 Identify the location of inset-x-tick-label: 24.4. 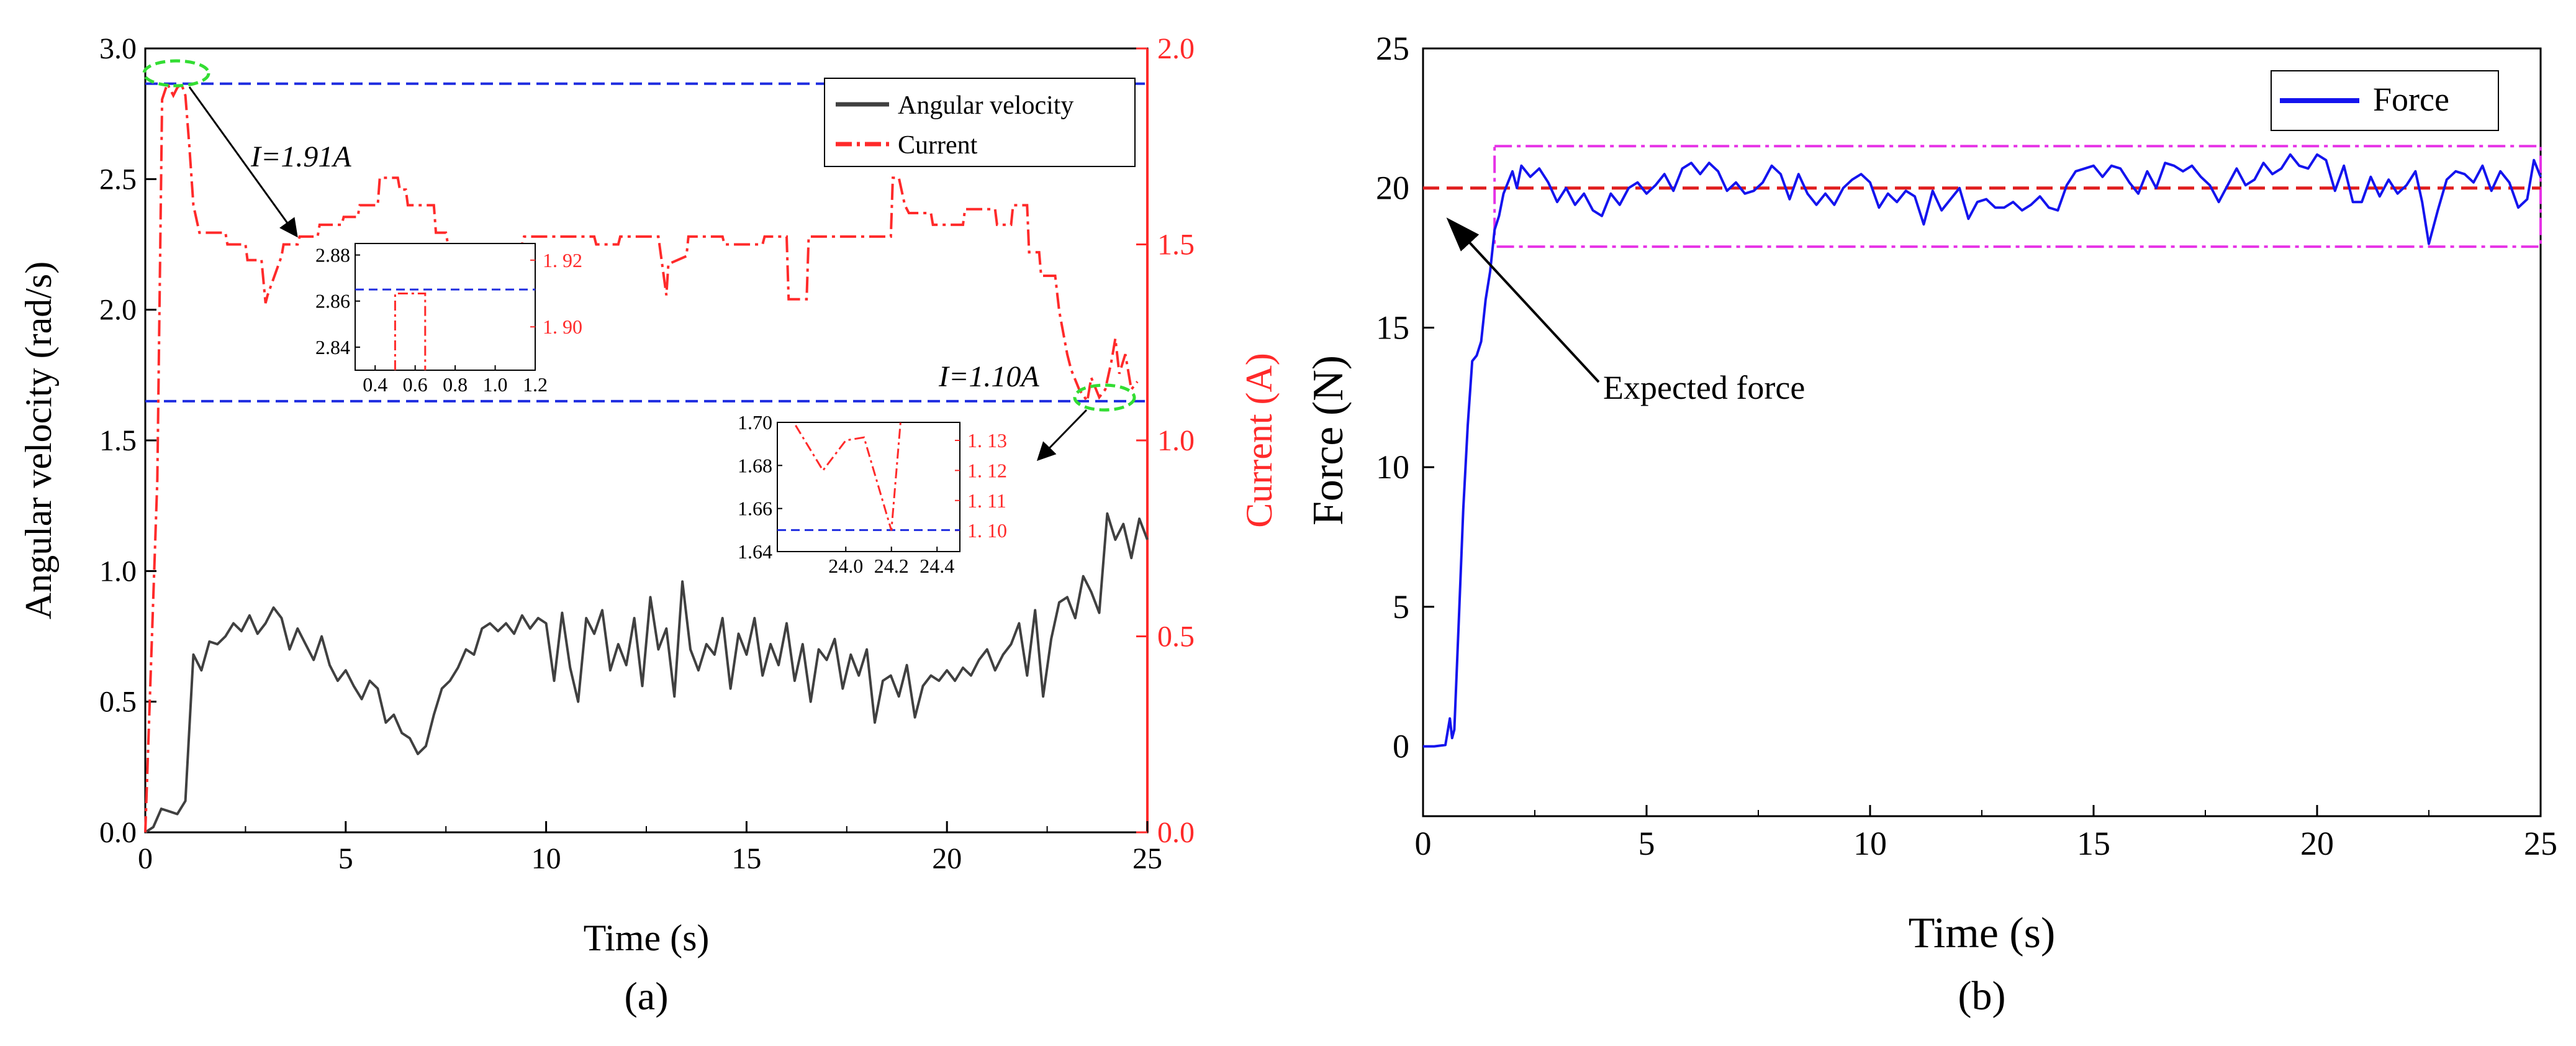
(937, 566).